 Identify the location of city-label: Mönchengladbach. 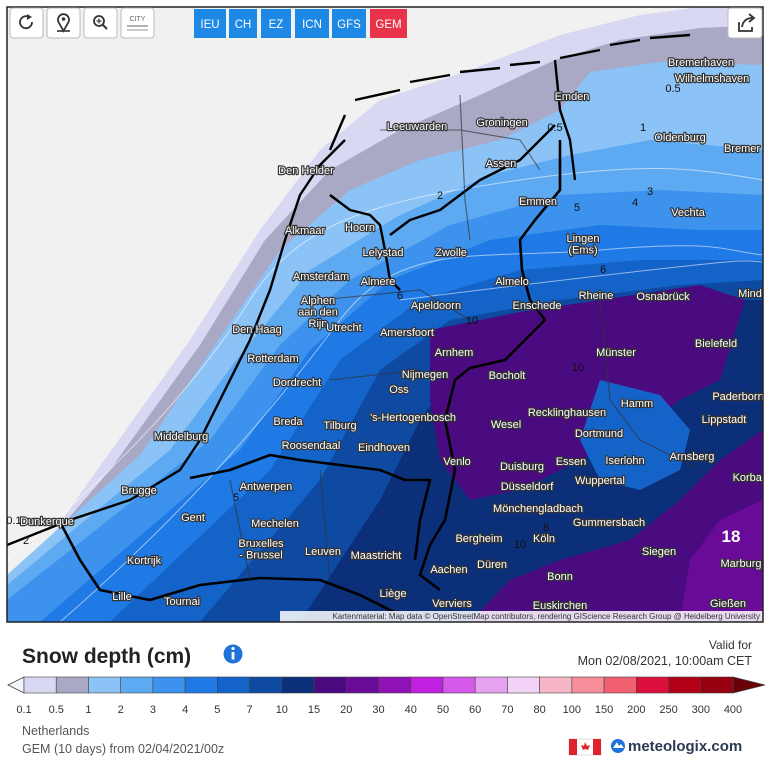
(538, 509).